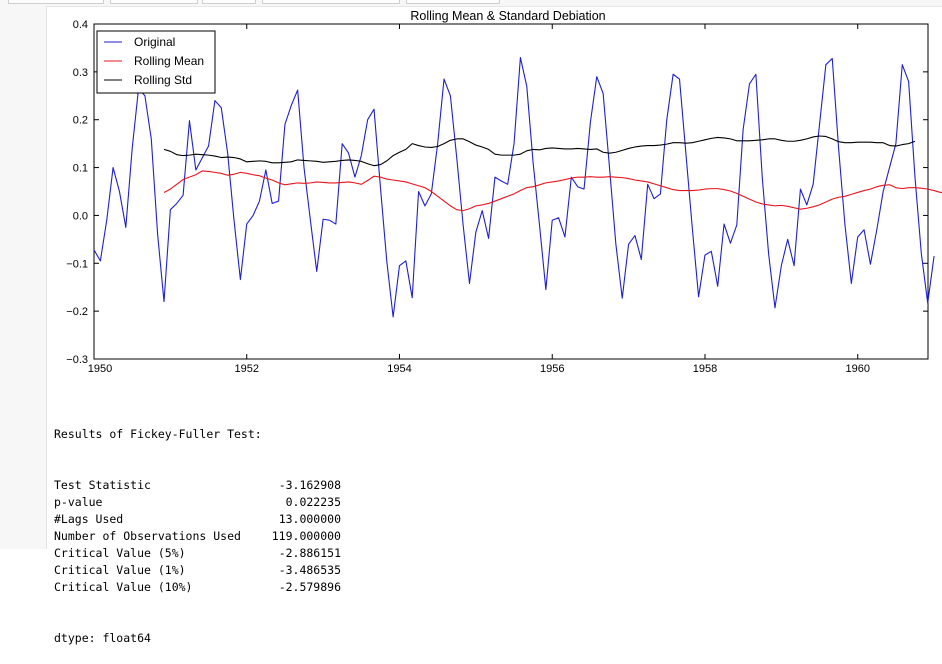 Image resolution: width=942 pixels, height=664 pixels. I want to click on output-row: Critical Value (1%) -3.486535, so click(197, 570).